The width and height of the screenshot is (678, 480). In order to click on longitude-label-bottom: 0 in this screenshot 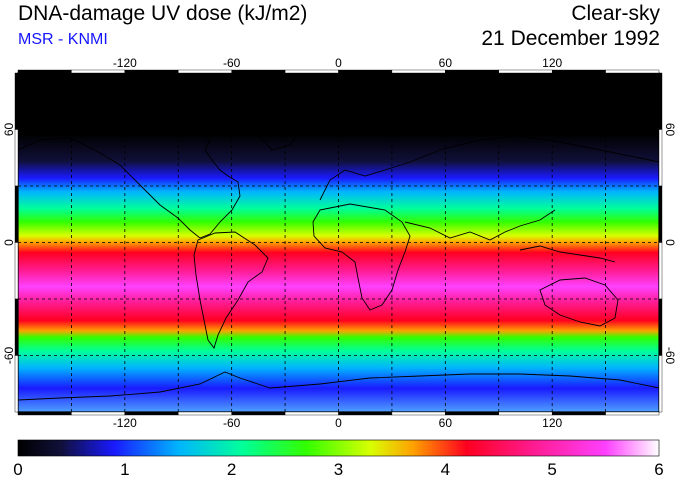, I will do `click(338, 423)`.